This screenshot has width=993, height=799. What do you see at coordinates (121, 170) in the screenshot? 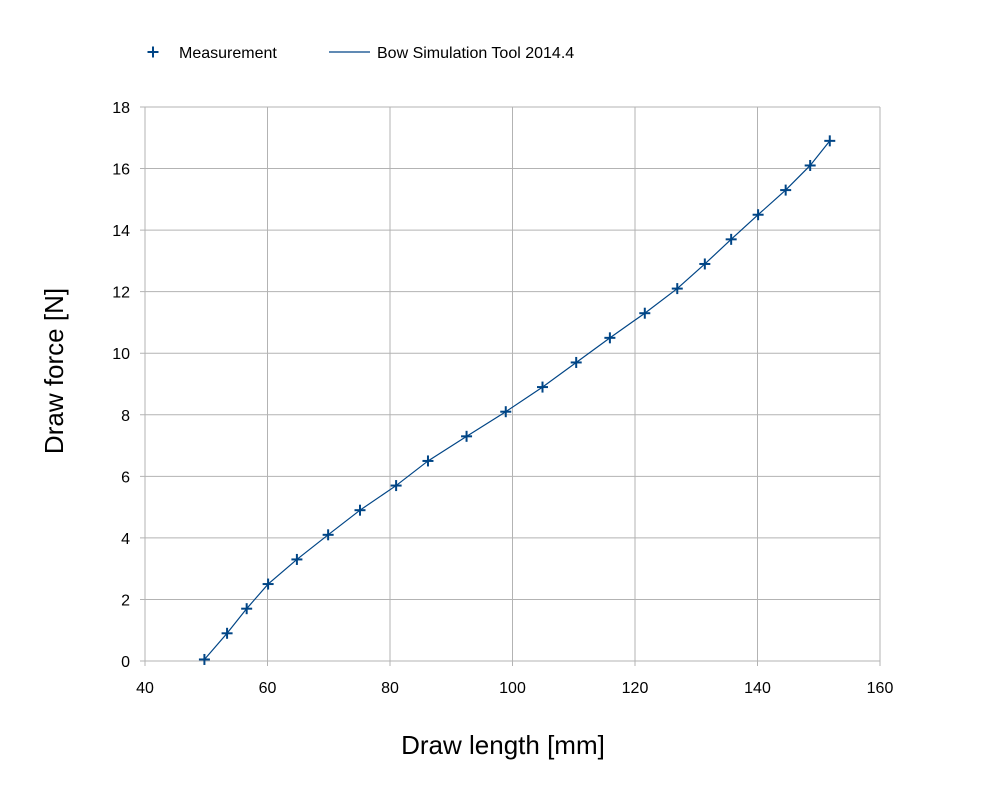
I see `y-tick-label: 16` at bounding box center [121, 170].